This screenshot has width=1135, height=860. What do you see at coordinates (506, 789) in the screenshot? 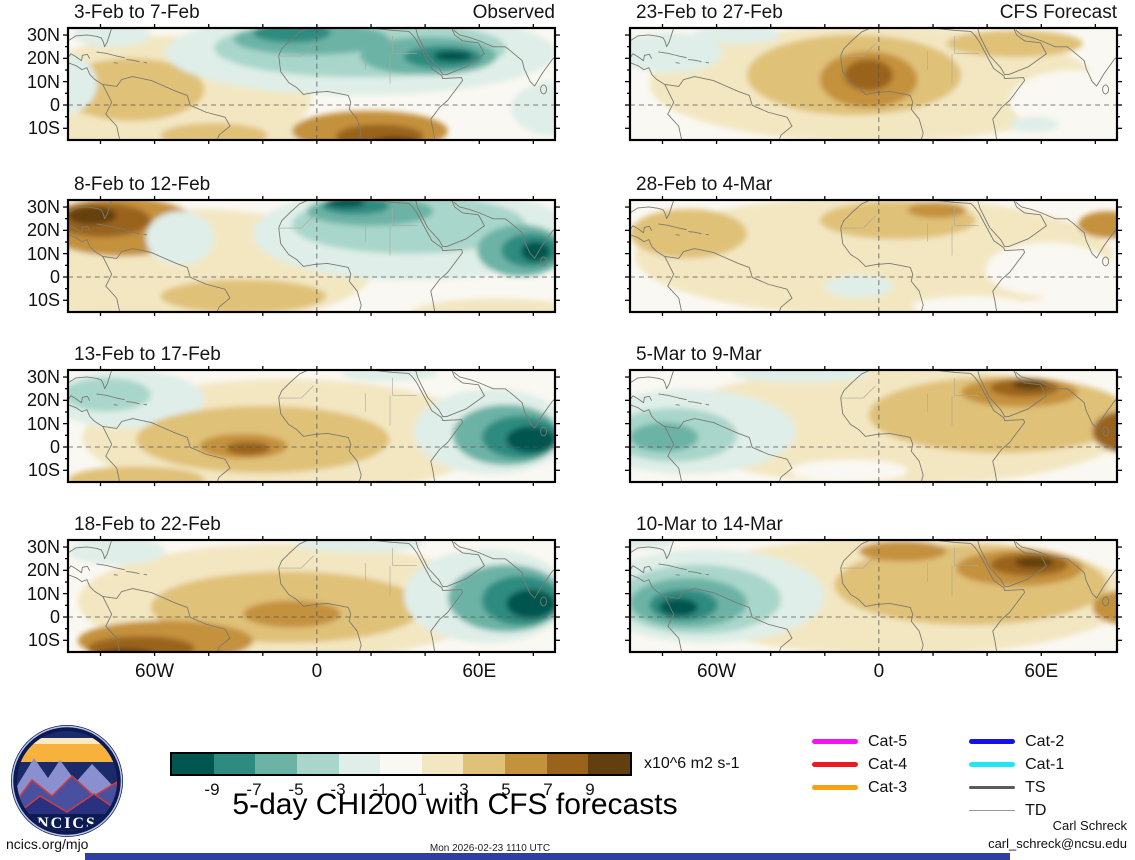
I see `colorbar-tick-label: 5` at bounding box center [506, 789].